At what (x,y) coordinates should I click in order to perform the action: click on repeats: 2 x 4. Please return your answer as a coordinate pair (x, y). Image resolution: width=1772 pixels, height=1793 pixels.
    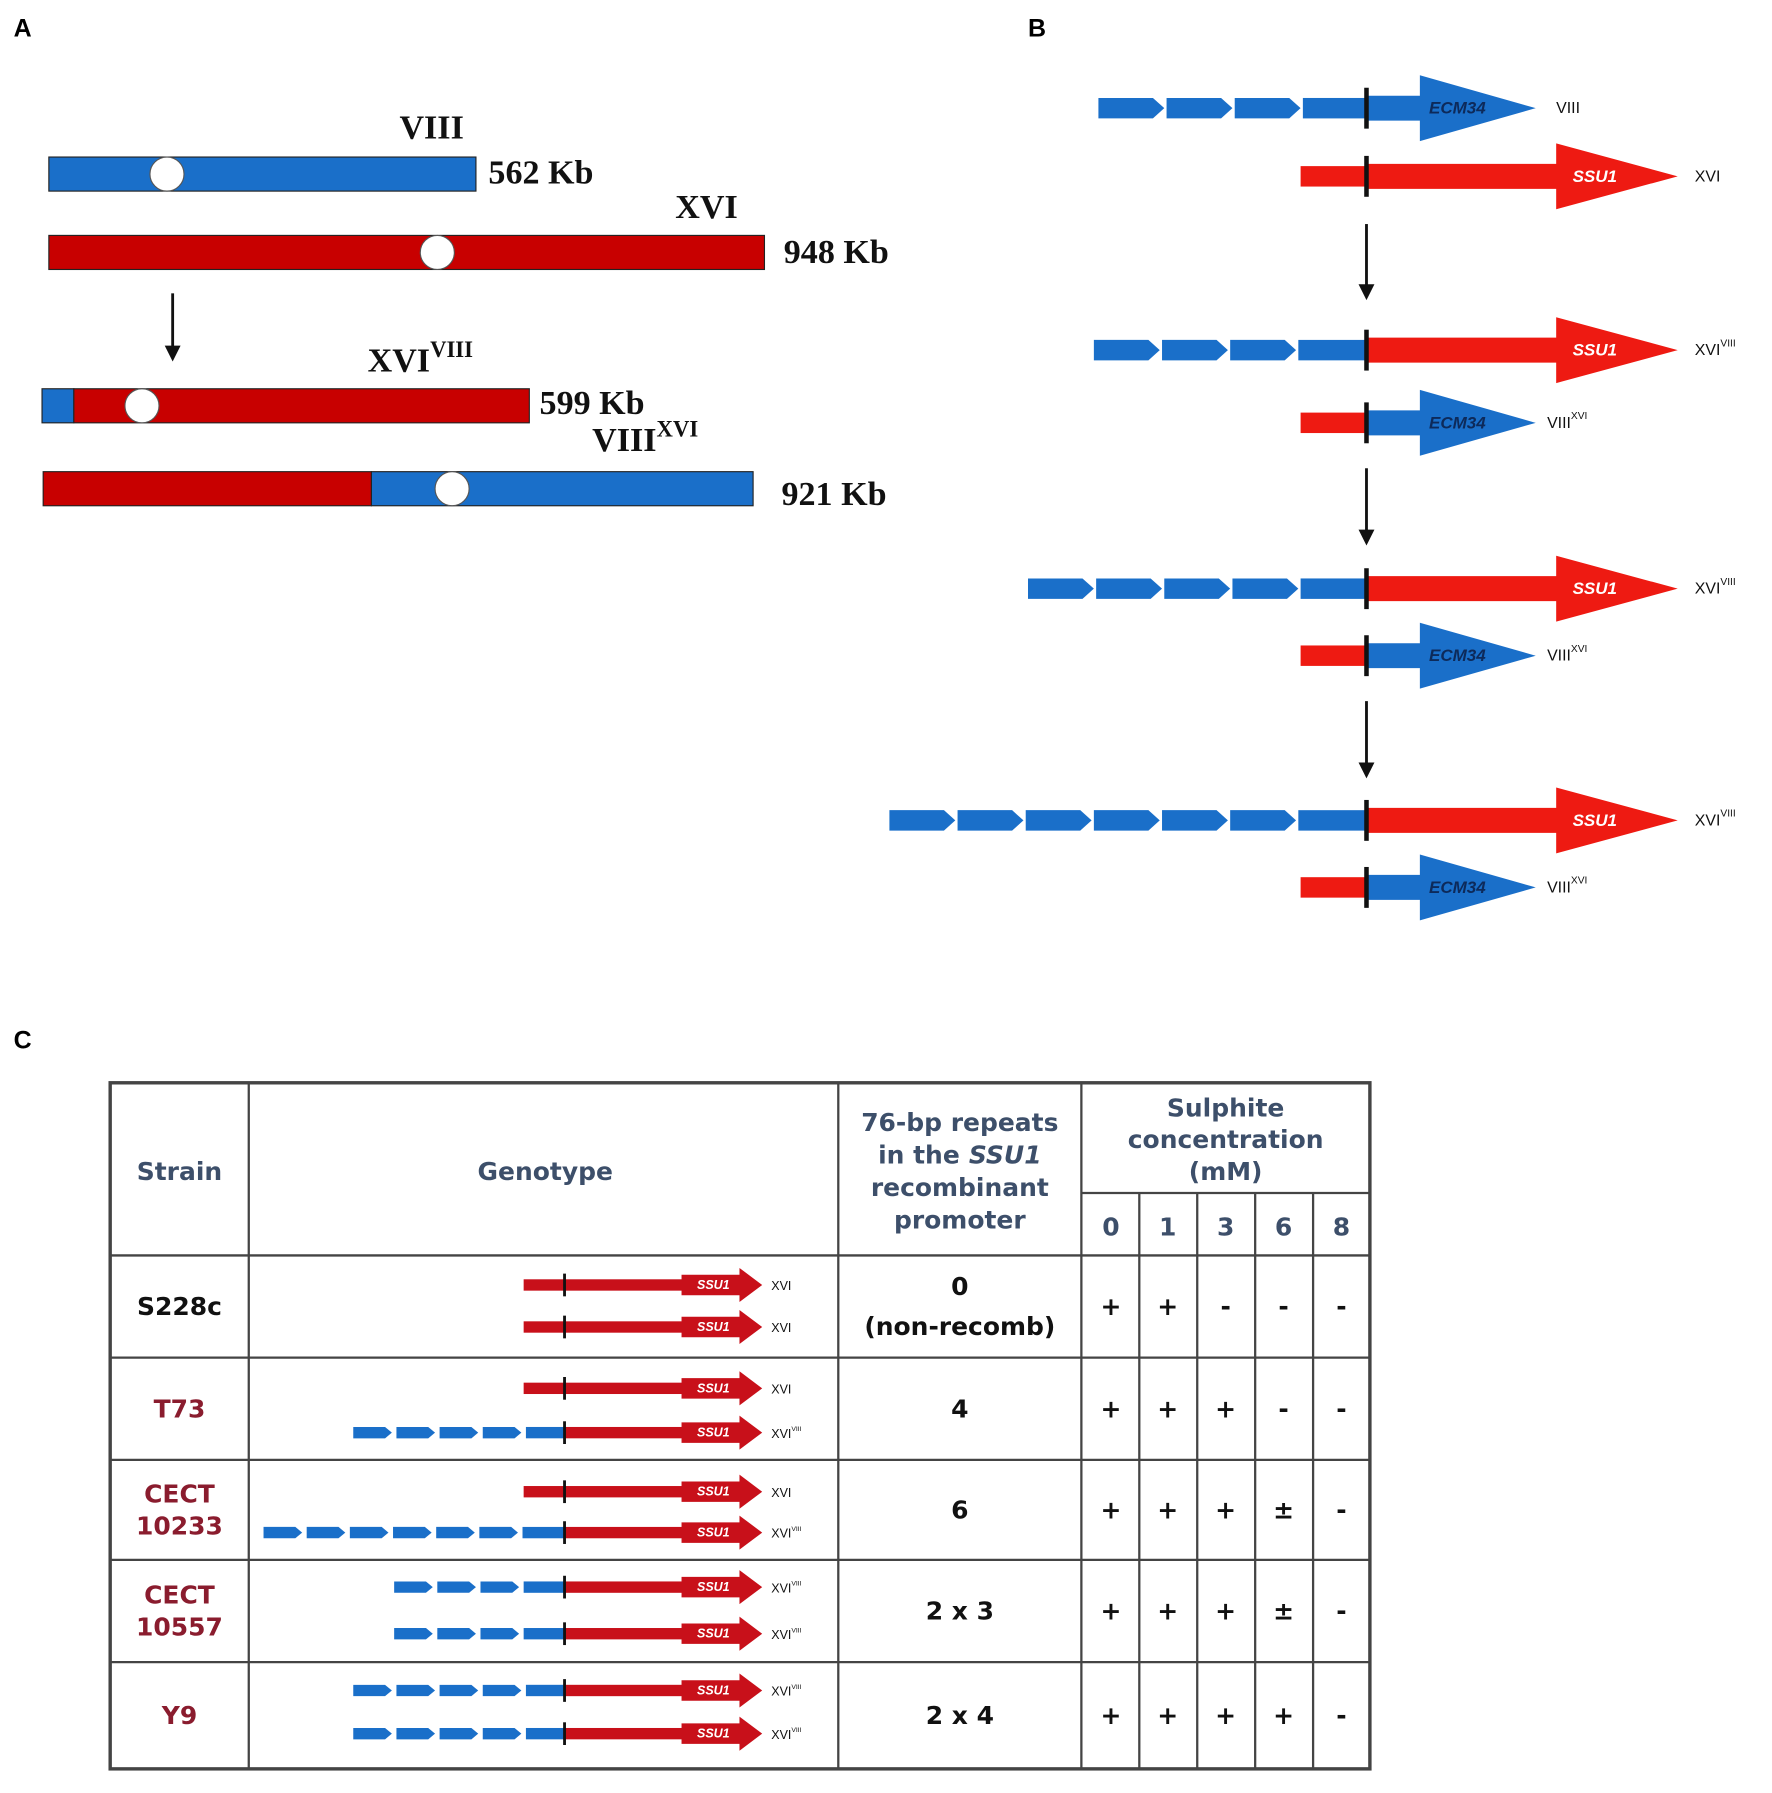
    Looking at the image, I should click on (960, 1715).